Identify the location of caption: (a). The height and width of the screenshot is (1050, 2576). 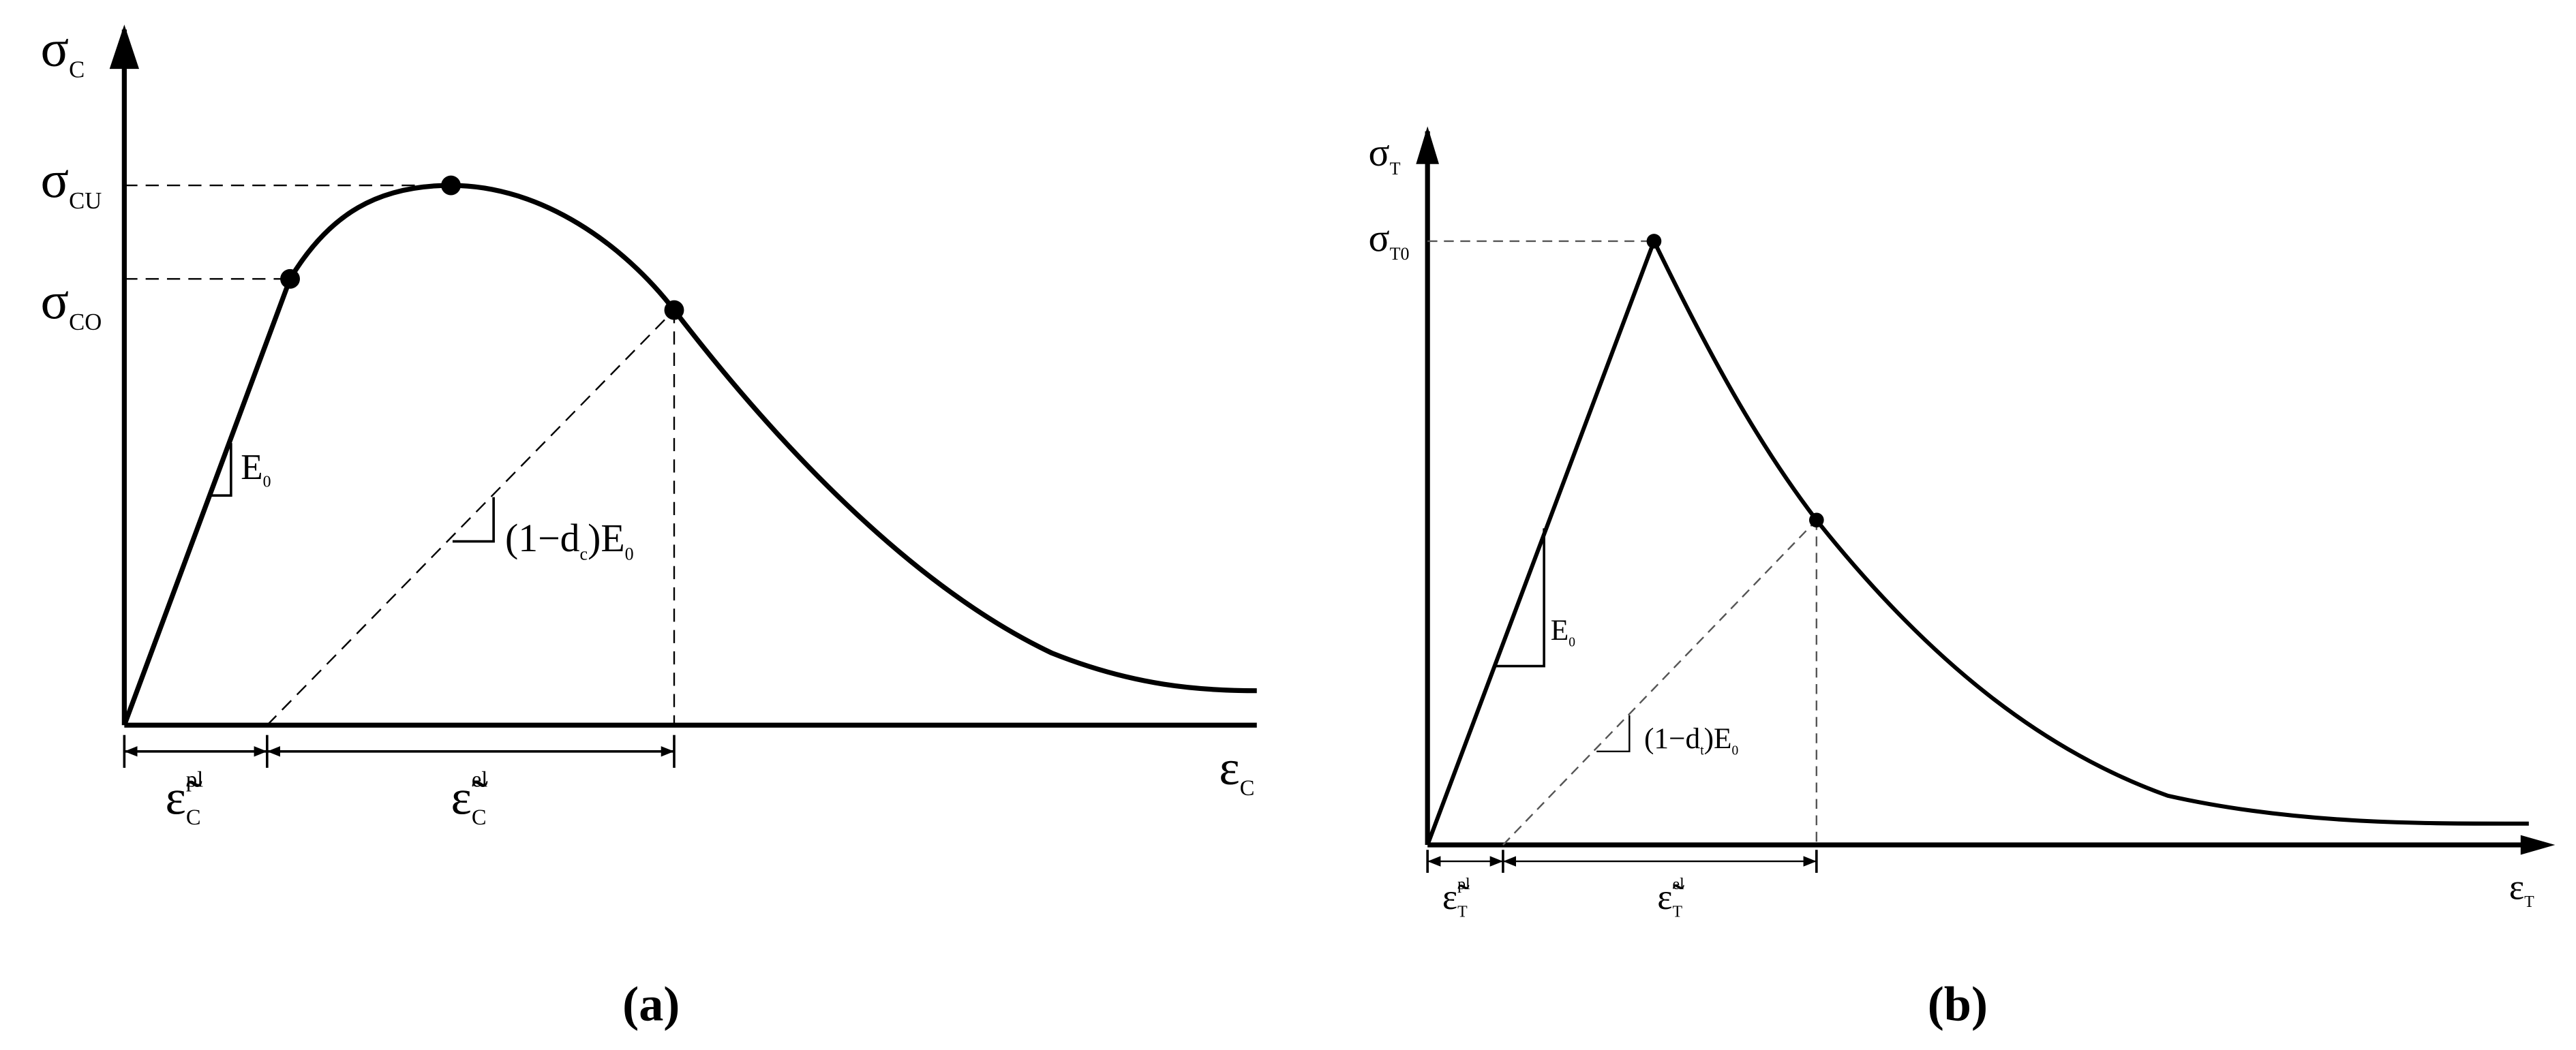
(651, 1004).